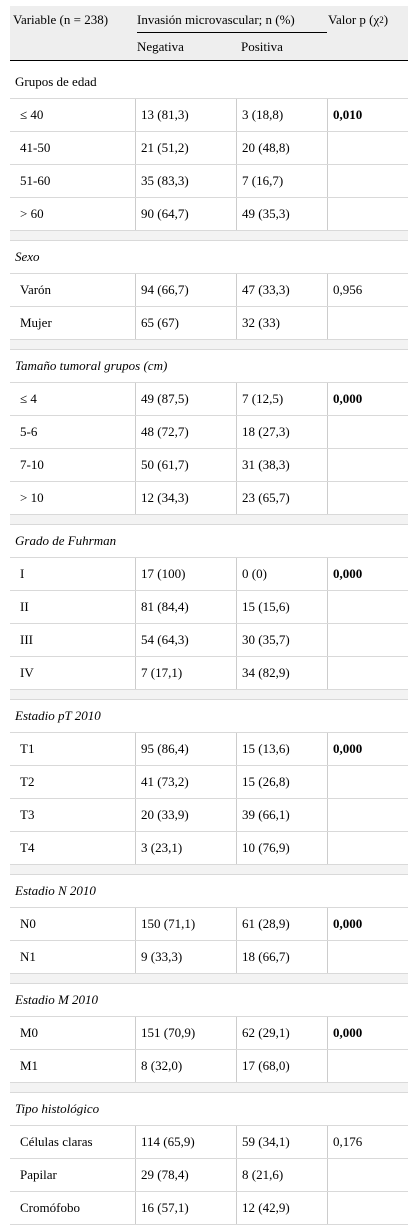 The width and height of the screenshot is (419, 1225). Describe the element at coordinates (24, 606) in the screenshot. I see `row-label: II` at that location.